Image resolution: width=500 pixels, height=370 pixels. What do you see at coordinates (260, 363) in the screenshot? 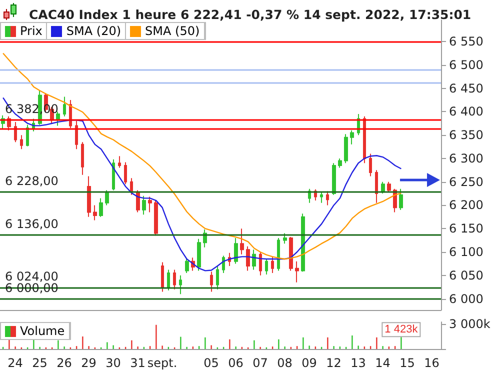
I see `x-tick-label: 07` at bounding box center [260, 363].